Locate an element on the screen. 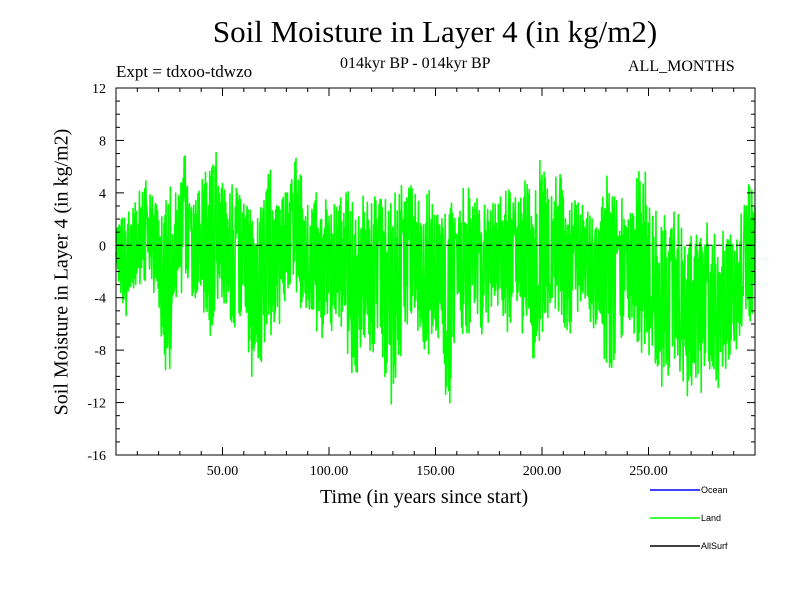  x-tick-label: 200.00 is located at coordinates (542, 471).